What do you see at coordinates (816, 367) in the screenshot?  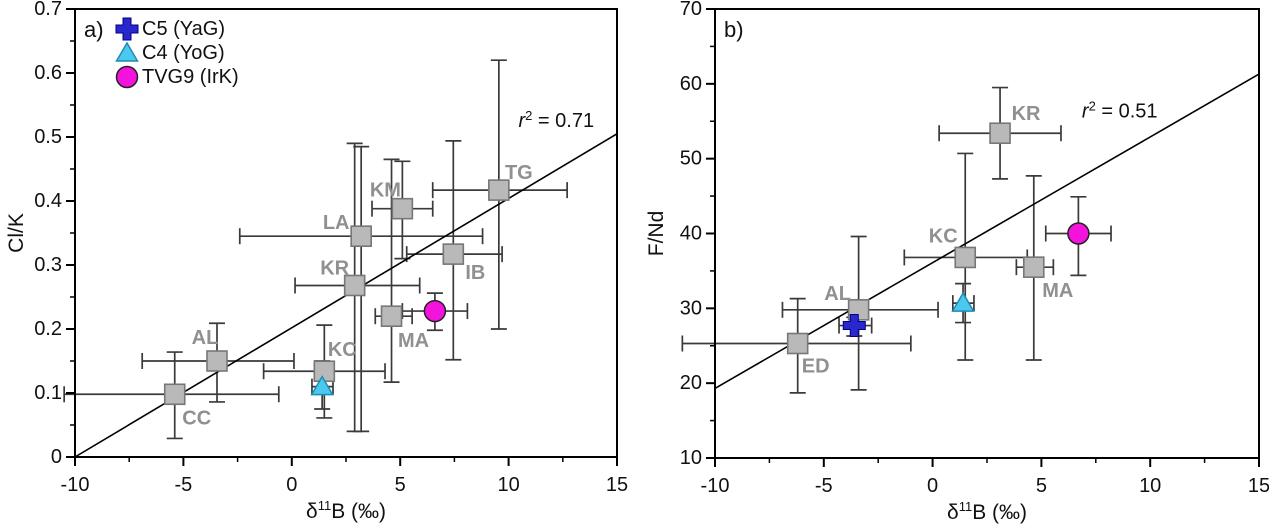 I see `point-label-ED: ED` at bounding box center [816, 367].